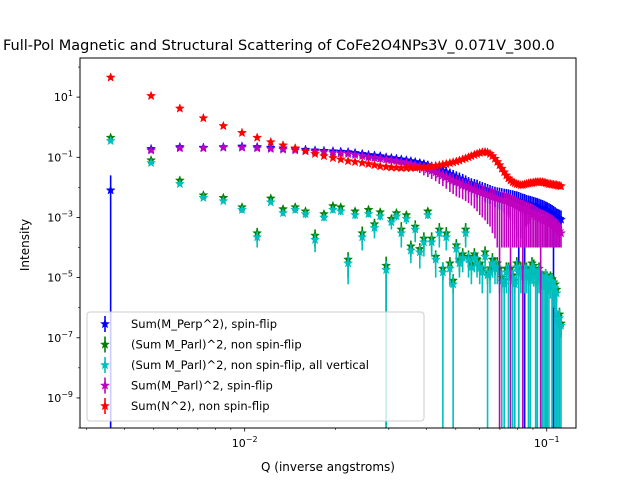 This screenshot has width=640, height=480. What do you see at coordinates (216, 345) in the screenshot?
I see `legend-label: (Sum M_Parl)^2, non spin-flip` at bounding box center [216, 345].